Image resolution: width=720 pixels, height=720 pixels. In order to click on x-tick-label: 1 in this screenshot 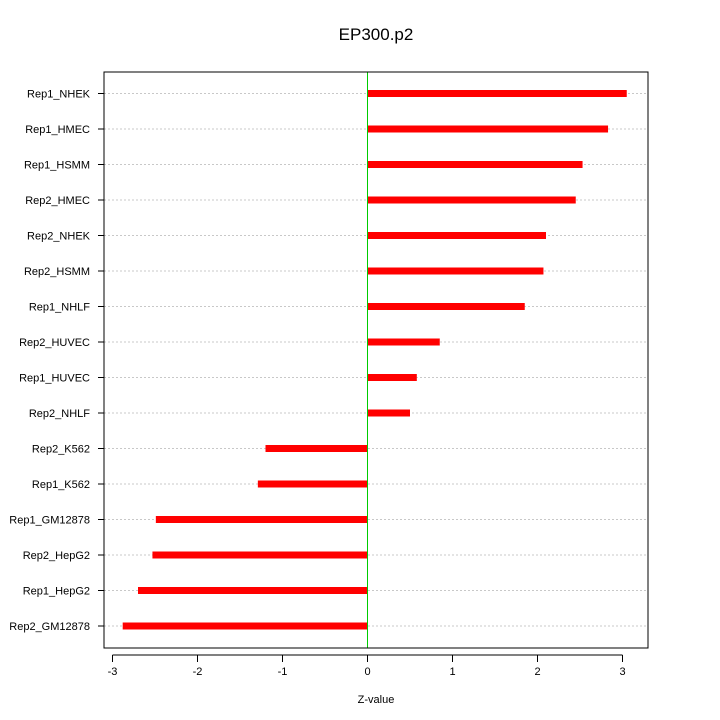, I will do `click(452, 672)`.